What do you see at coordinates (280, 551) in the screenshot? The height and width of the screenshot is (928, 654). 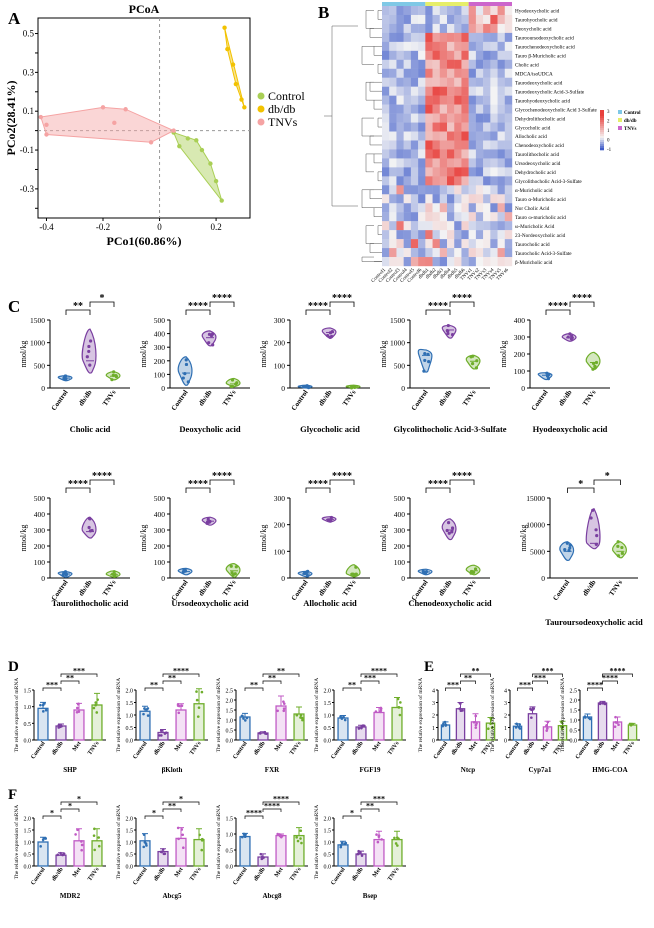 I see `violin-ytick-label: 100` at bounding box center [280, 551].